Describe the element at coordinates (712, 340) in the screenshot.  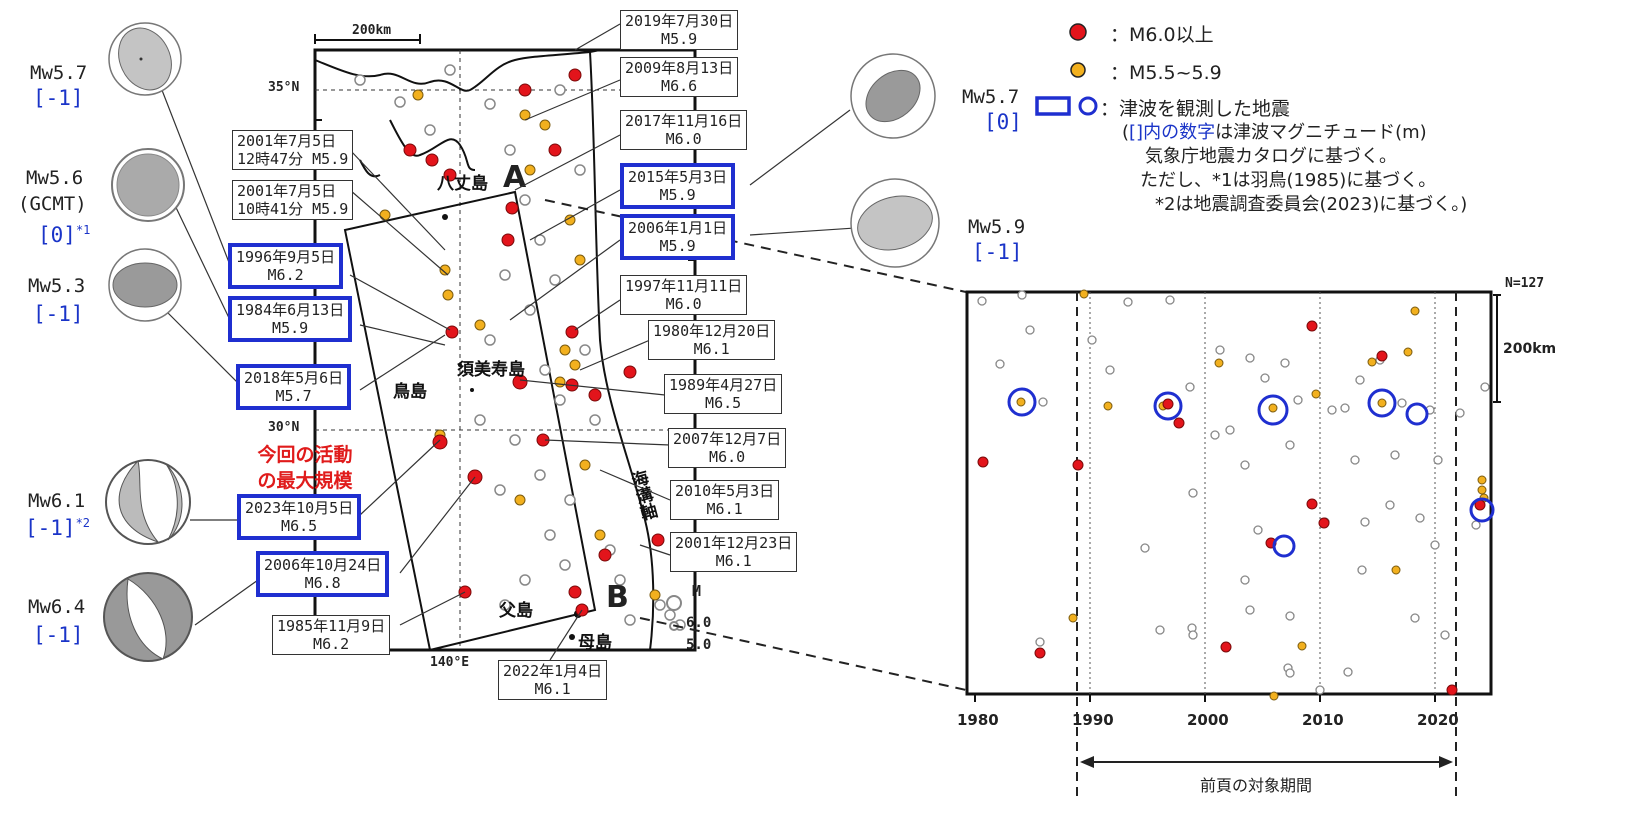
I see `event-label: 1980年12月20日 M6.1` at that location.